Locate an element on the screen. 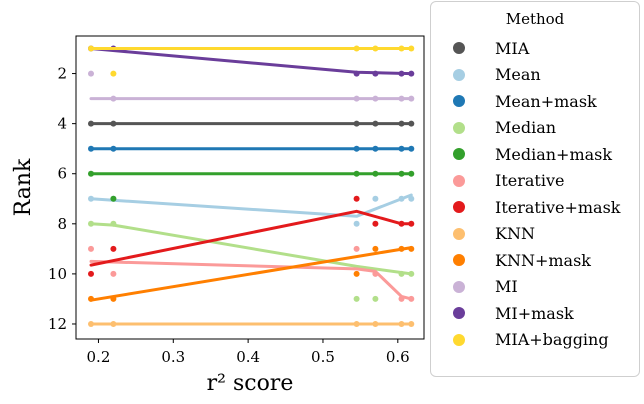  legend-label-mia-plus-bagging: MIA+bagging is located at coordinates (552, 339).